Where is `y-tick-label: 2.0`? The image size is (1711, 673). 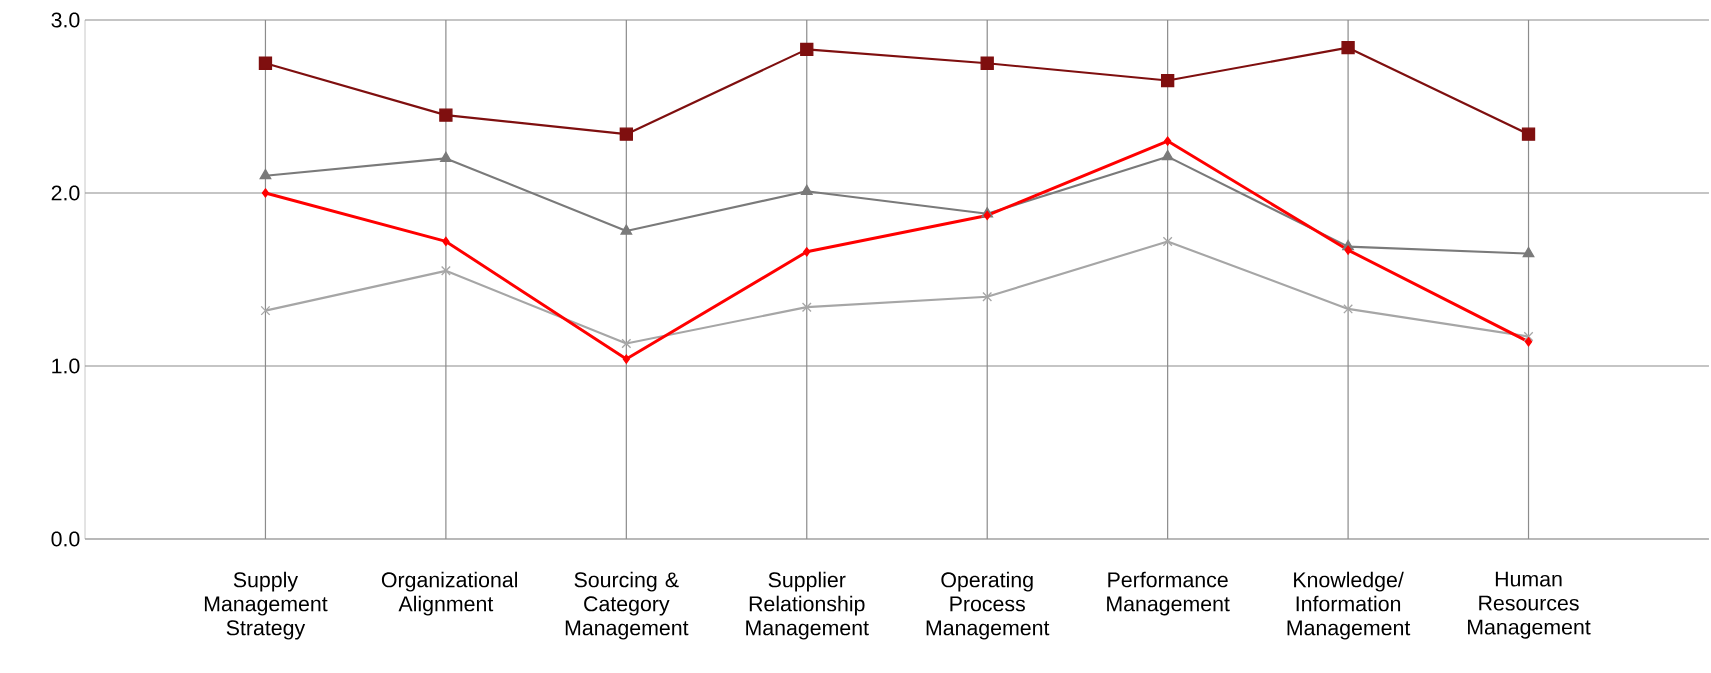 y-tick-label: 2.0 is located at coordinates (65, 193).